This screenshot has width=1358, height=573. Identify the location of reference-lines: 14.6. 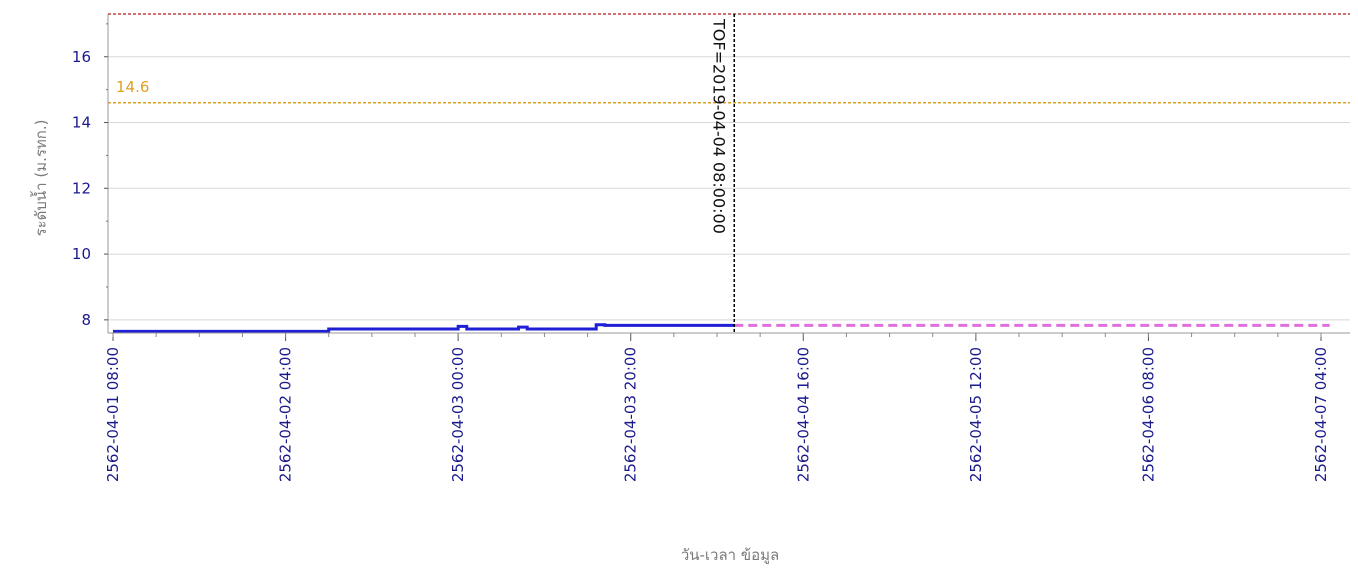
(729, 58).